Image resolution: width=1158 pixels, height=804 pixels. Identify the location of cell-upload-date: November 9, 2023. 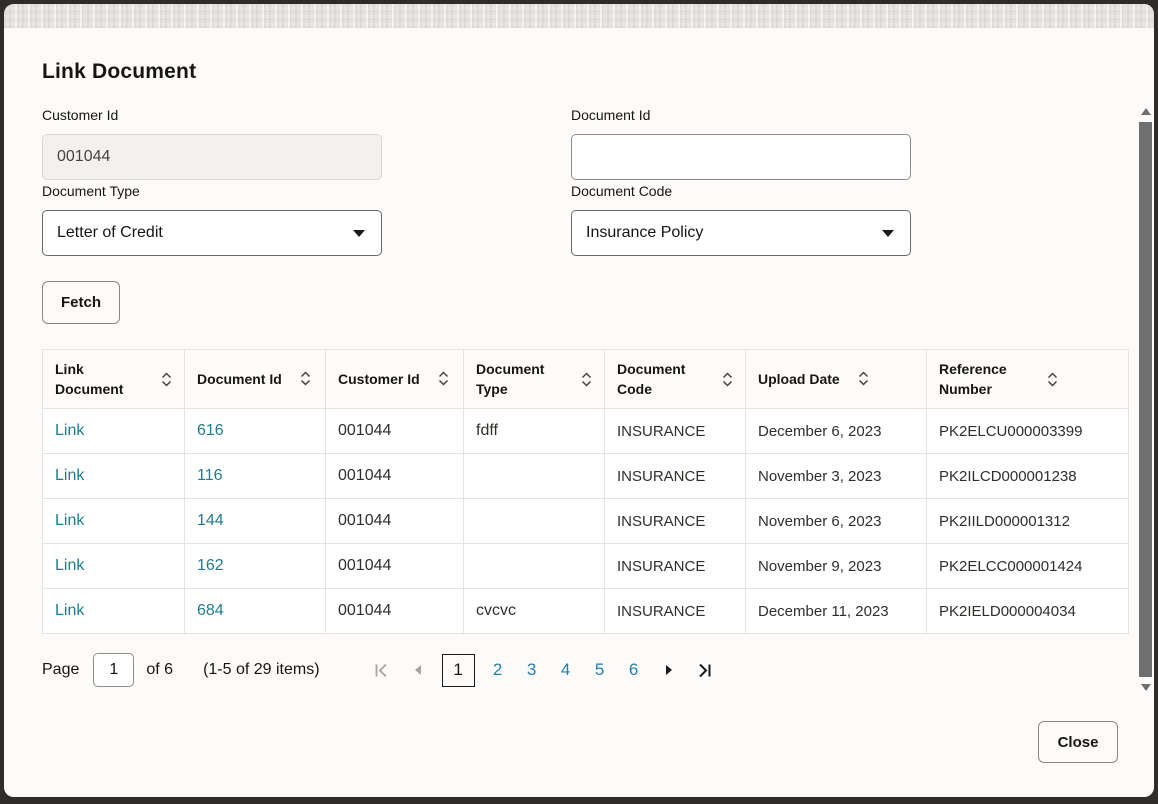
(836, 566).